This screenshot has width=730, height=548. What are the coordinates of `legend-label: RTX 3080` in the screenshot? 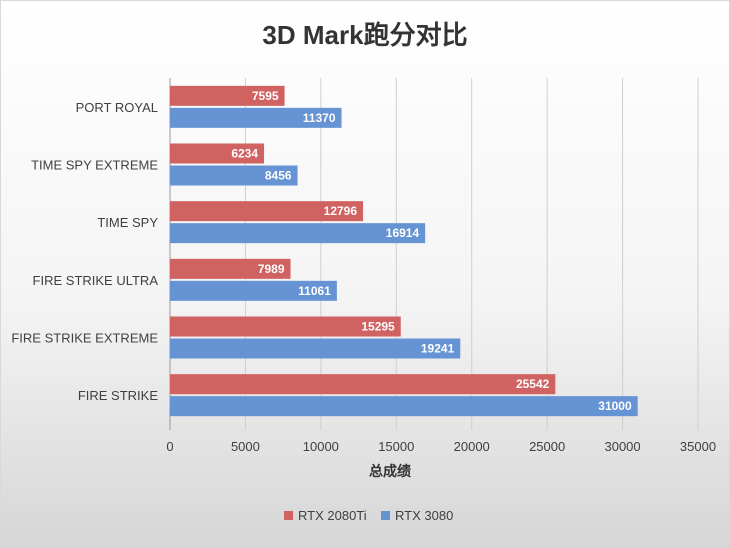 It's located at (424, 515).